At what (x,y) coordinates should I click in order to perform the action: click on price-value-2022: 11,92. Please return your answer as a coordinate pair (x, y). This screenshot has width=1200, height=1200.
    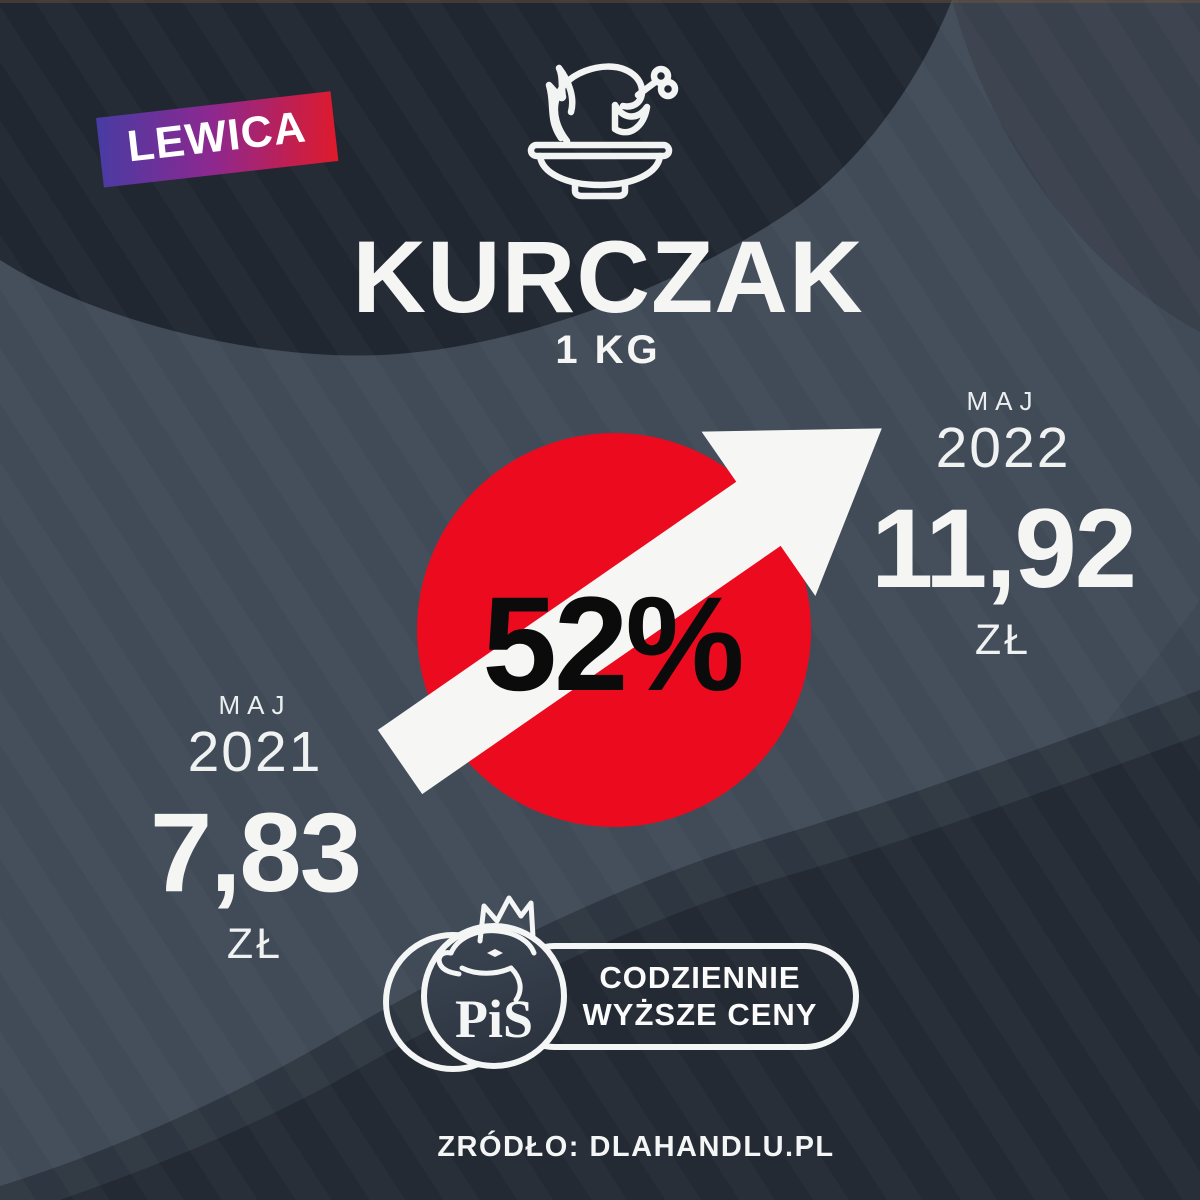
    Looking at the image, I should click on (1003, 548).